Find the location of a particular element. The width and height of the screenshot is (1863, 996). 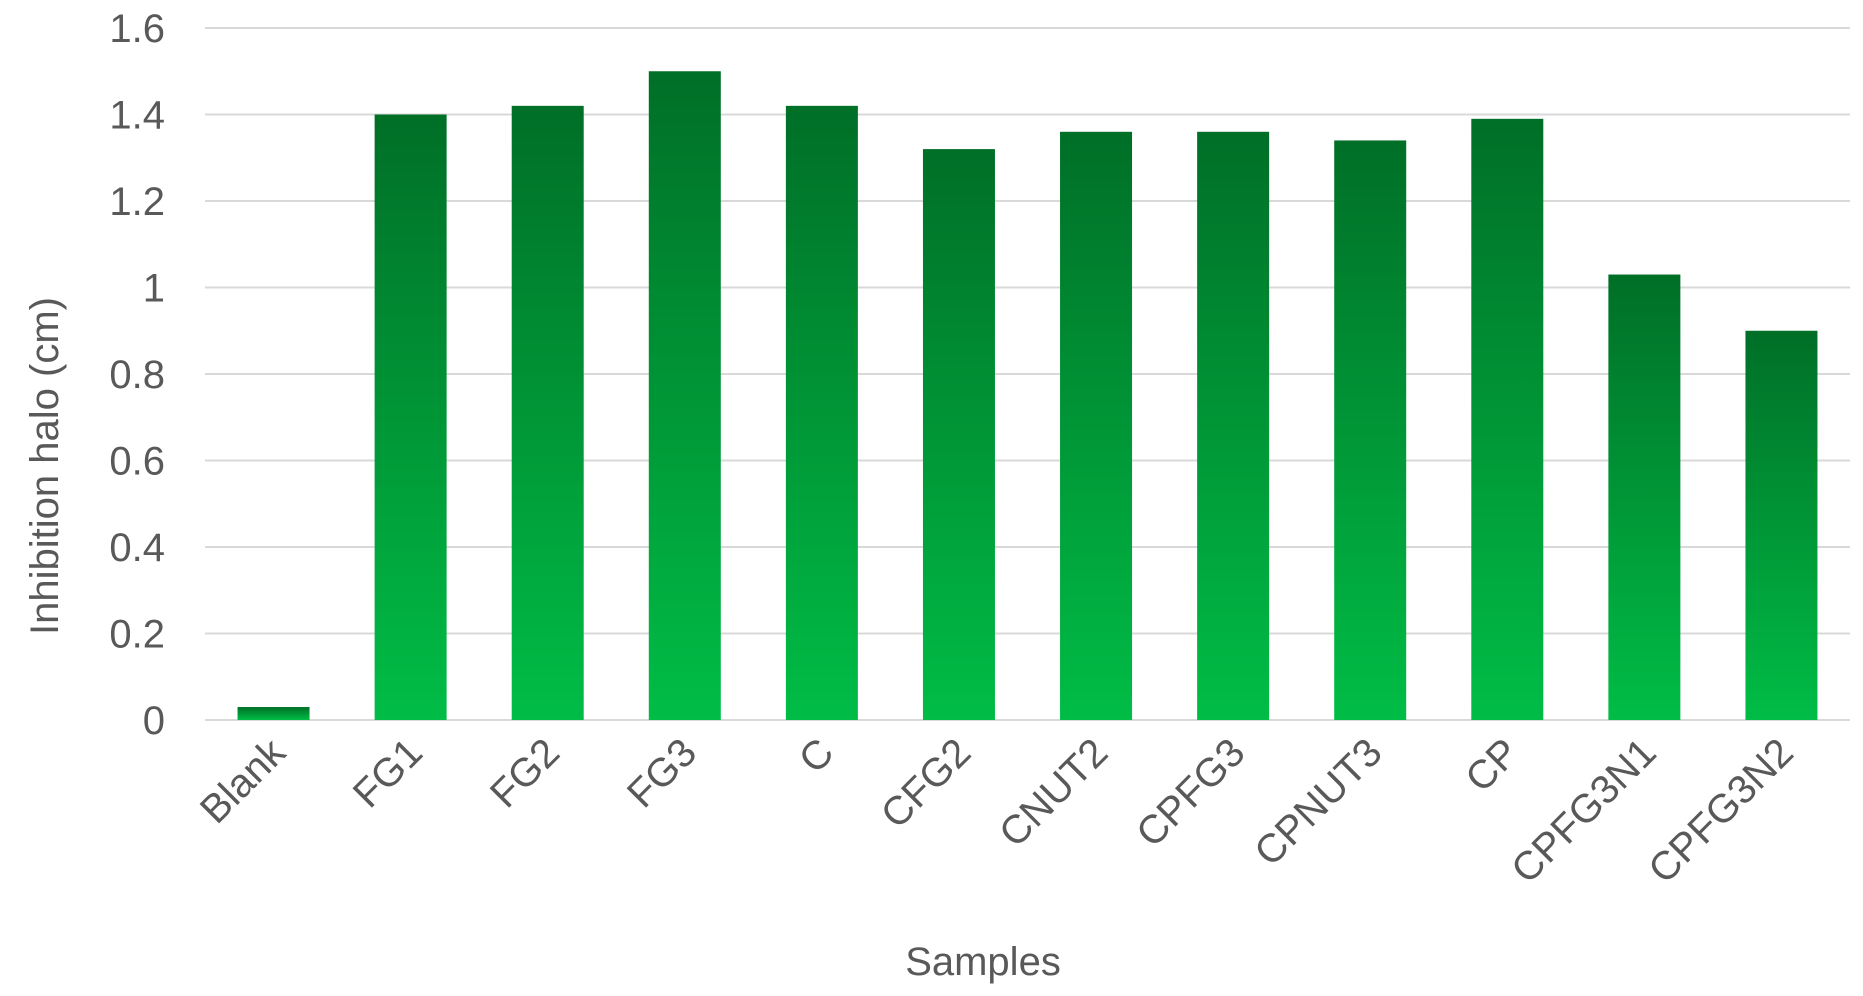

x-tick-label: CFG2 is located at coordinates (926, 783).